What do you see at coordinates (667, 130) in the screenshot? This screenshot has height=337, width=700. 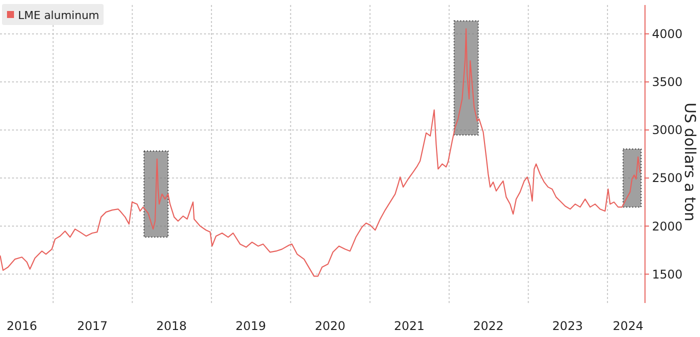 I see `y-tick-label: 3000` at bounding box center [667, 130].